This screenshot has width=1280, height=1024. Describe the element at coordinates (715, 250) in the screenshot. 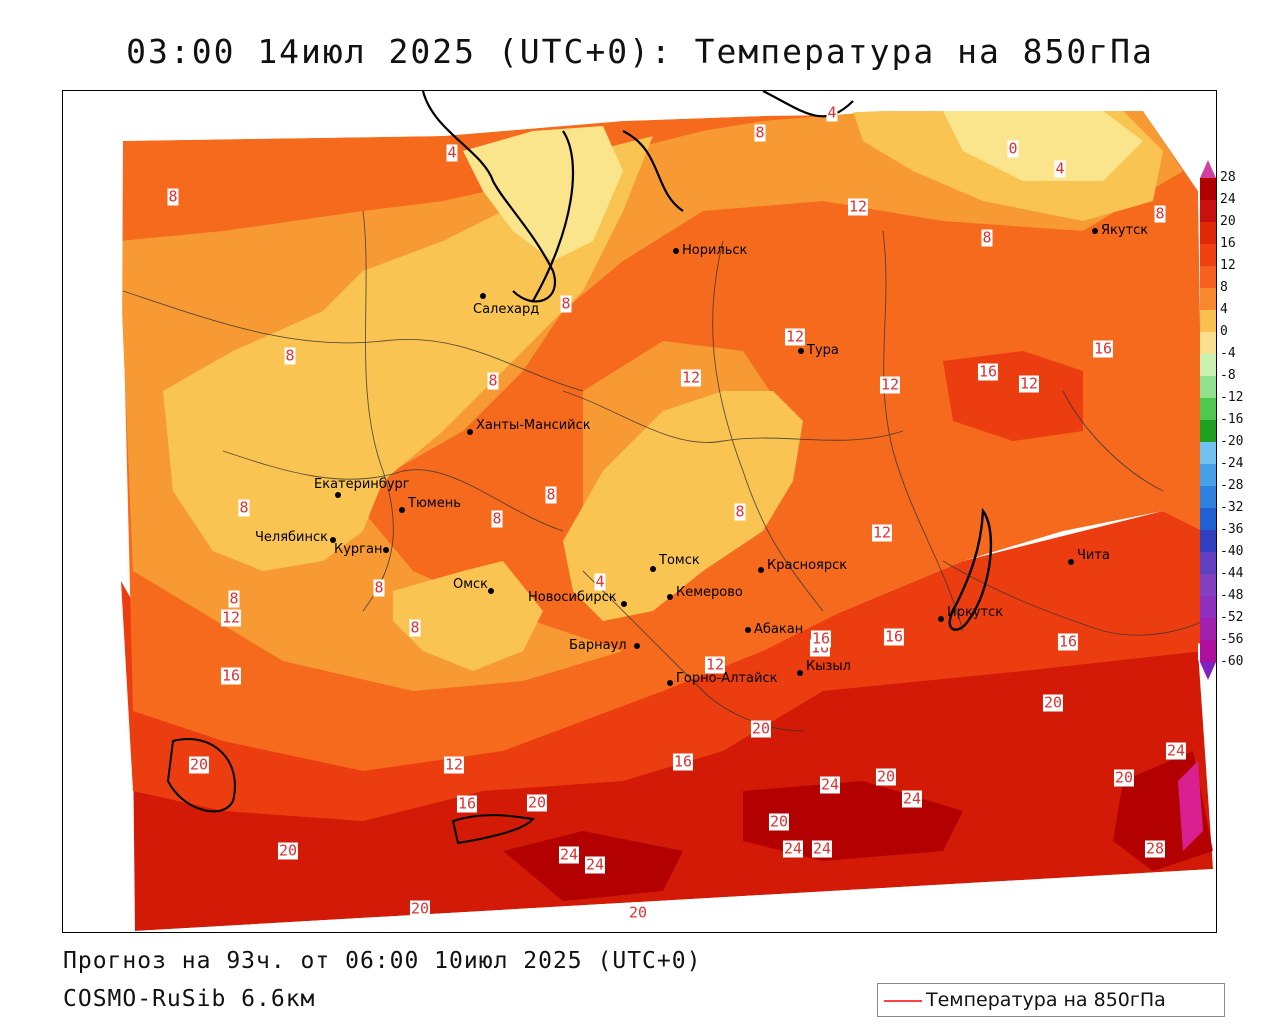

I see `city-label: Норильск` at that location.